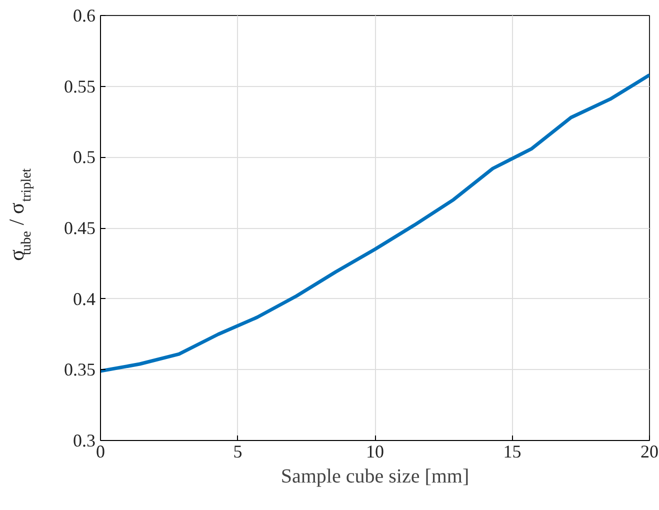 The image size is (659, 510). What do you see at coordinates (80, 370) in the screenshot?
I see `y-tick-label: 0.35` at bounding box center [80, 370].